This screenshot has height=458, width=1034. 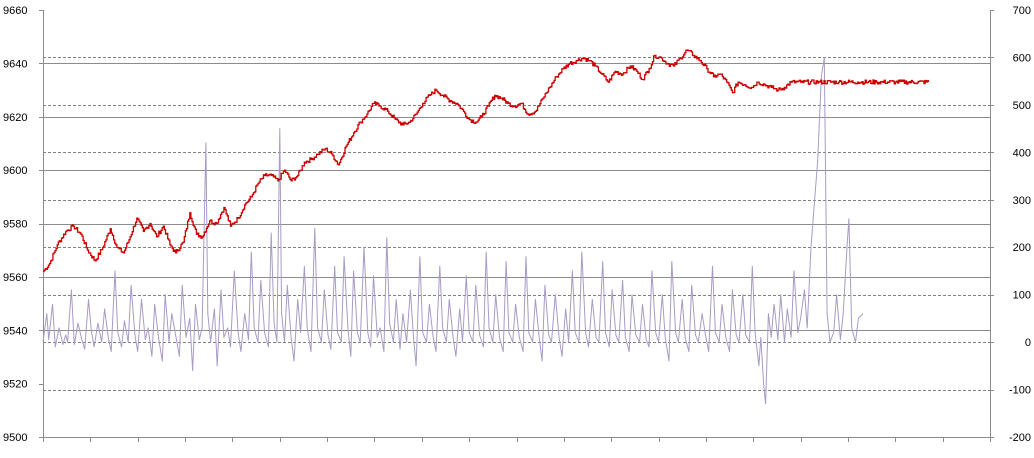 I want to click on right-tick-label: 100, so click(x=1022, y=296).